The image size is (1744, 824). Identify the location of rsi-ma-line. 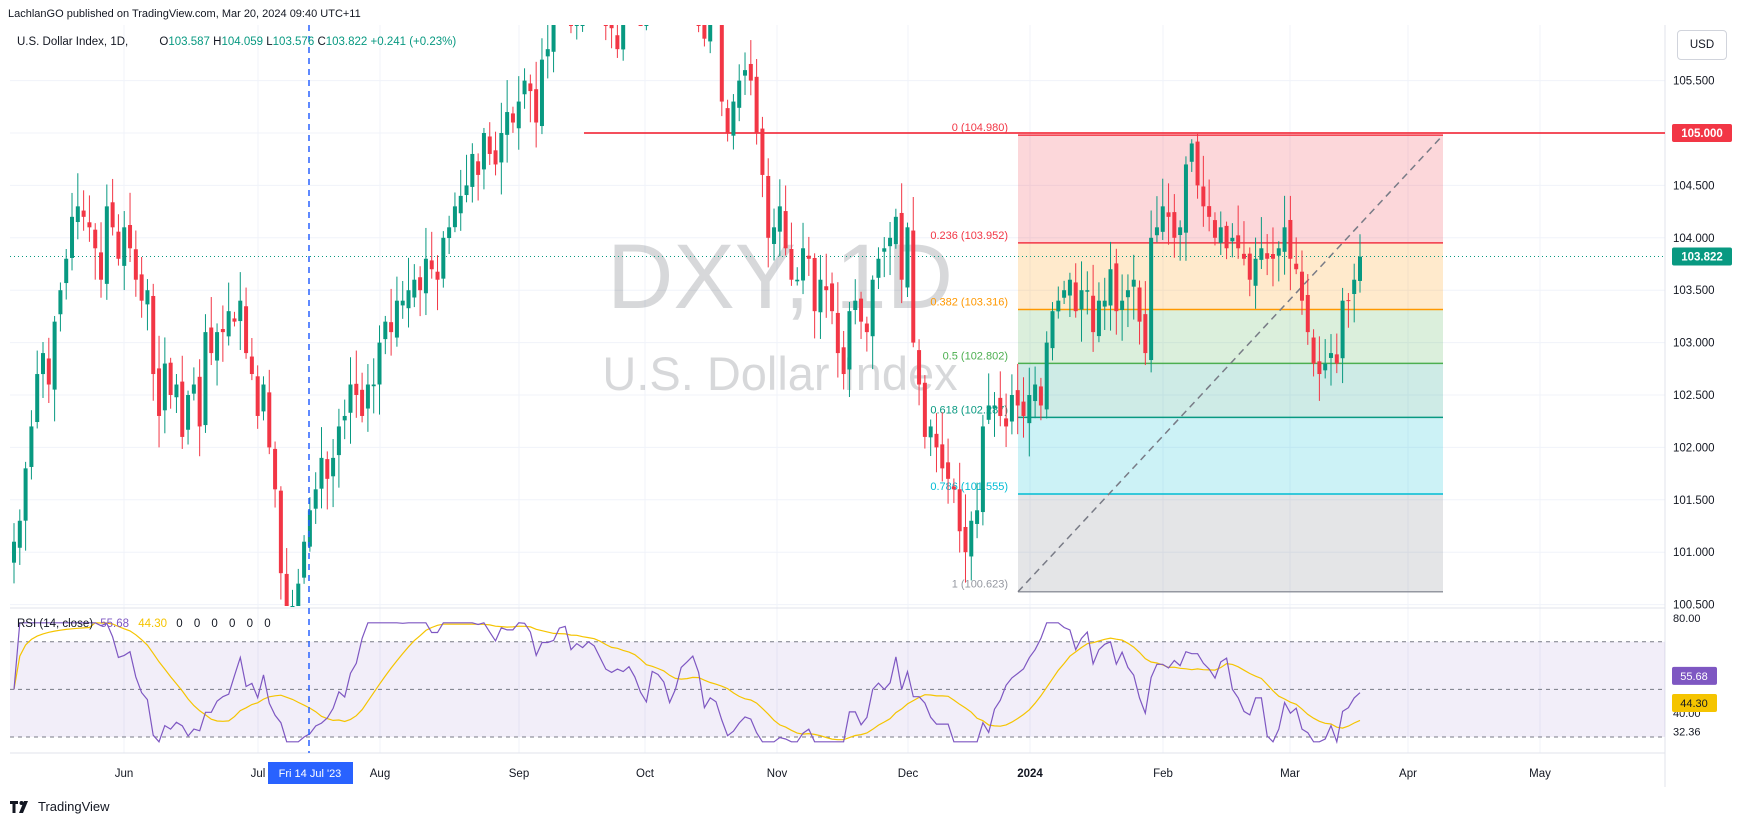
(687, 681).